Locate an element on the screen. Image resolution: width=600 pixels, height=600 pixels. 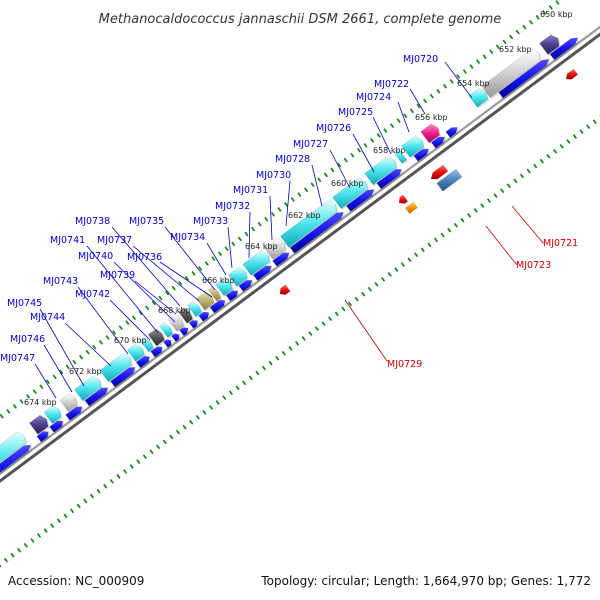
gene-label-mj0738: MJ0738 is located at coordinates (92, 221).